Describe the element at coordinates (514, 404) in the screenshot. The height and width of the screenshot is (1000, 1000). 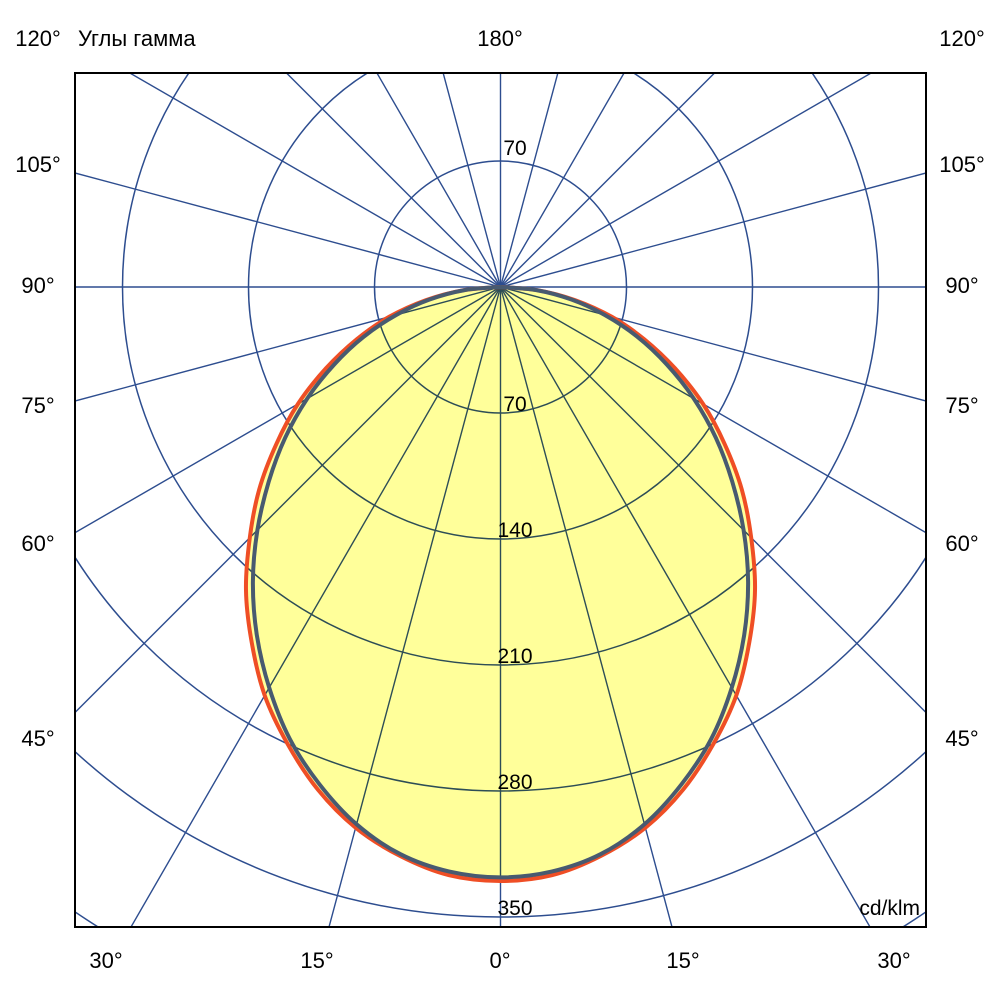
I see `ring-label-70: 70` at that location.